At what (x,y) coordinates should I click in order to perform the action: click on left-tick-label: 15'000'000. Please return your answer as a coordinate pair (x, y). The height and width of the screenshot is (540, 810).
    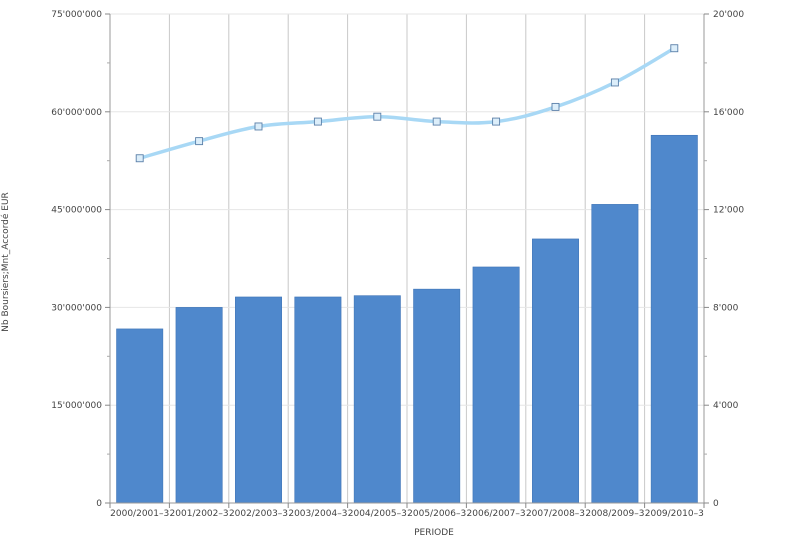
    Looking at the image, I should click on (76, 406).